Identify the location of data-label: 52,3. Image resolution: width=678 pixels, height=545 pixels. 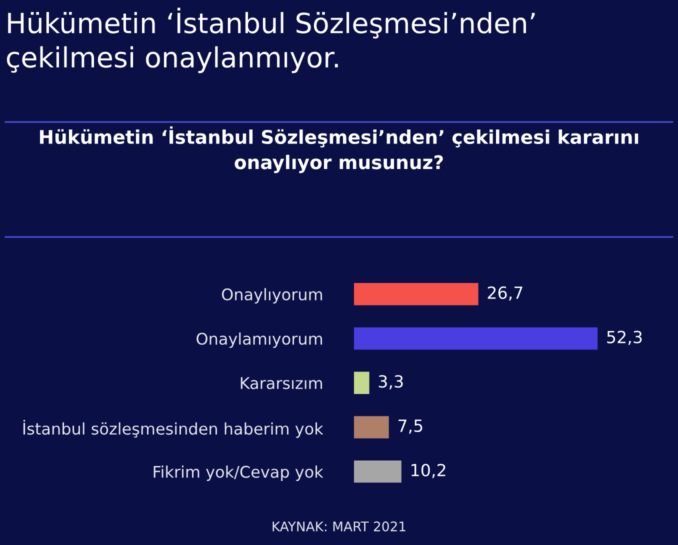
(624, 338).